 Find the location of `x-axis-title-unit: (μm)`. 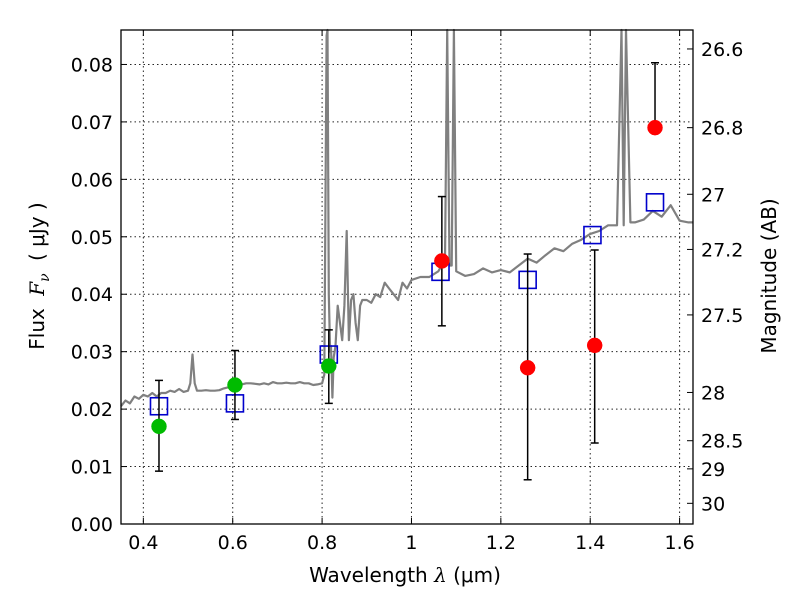

x-axis-title-unit: (μm) is located at coordinates (477, 575).